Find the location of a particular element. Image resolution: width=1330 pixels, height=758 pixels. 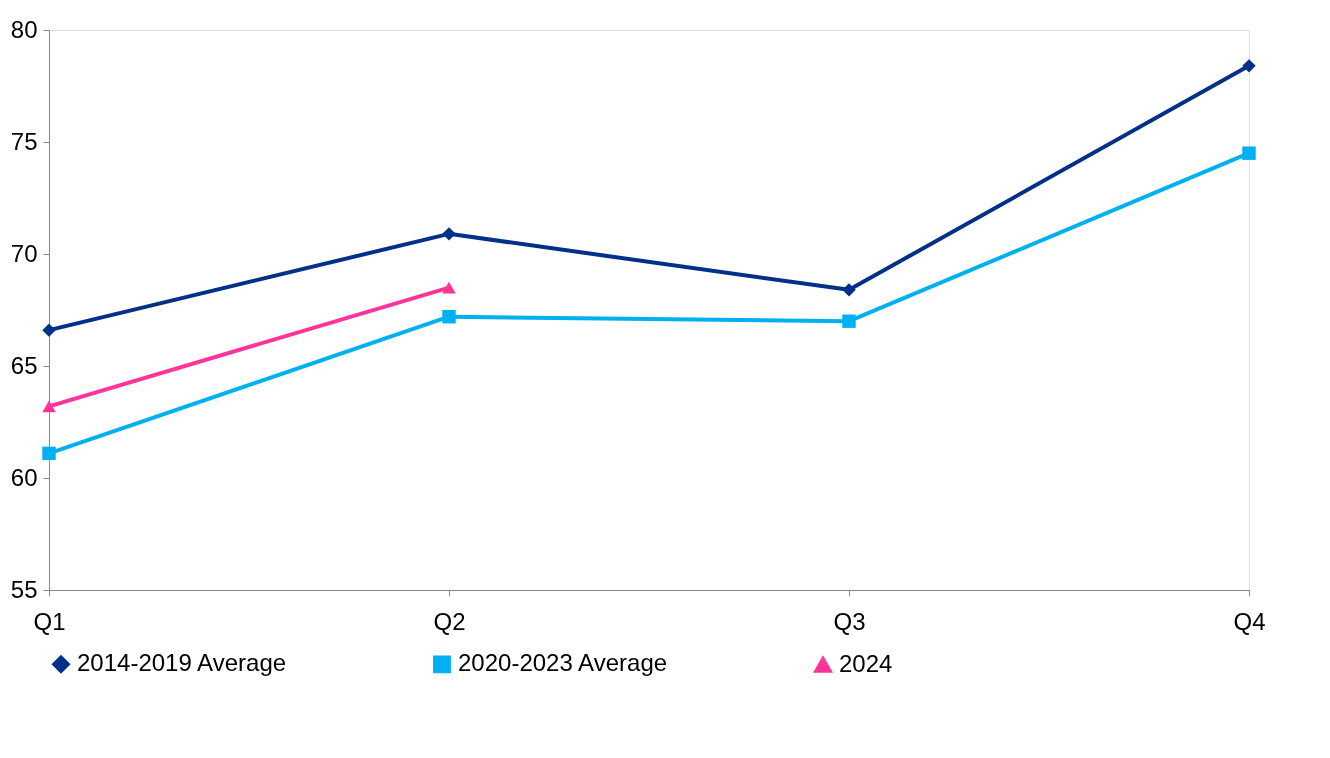

legend-label: 2024 is located at coordinates (866, 663).